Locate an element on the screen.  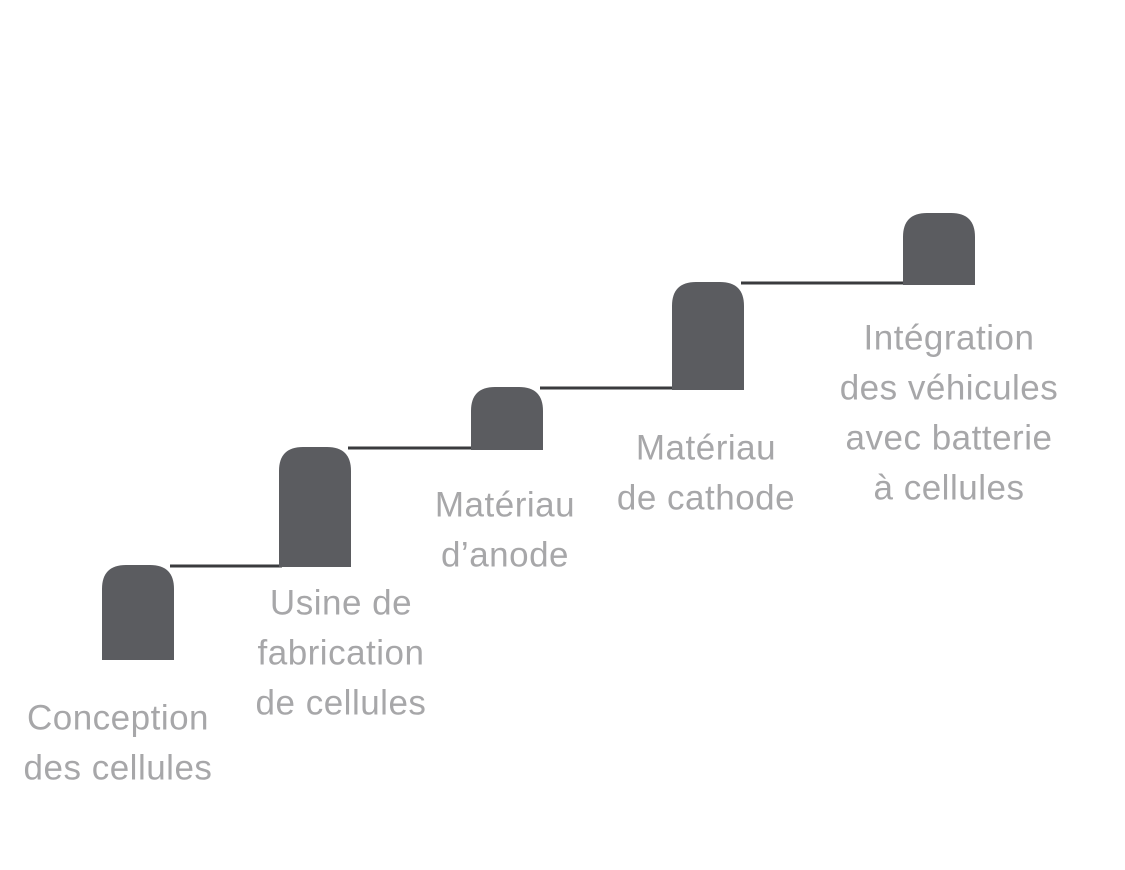
step-label: de cathode is located at coordinates (706, 497).